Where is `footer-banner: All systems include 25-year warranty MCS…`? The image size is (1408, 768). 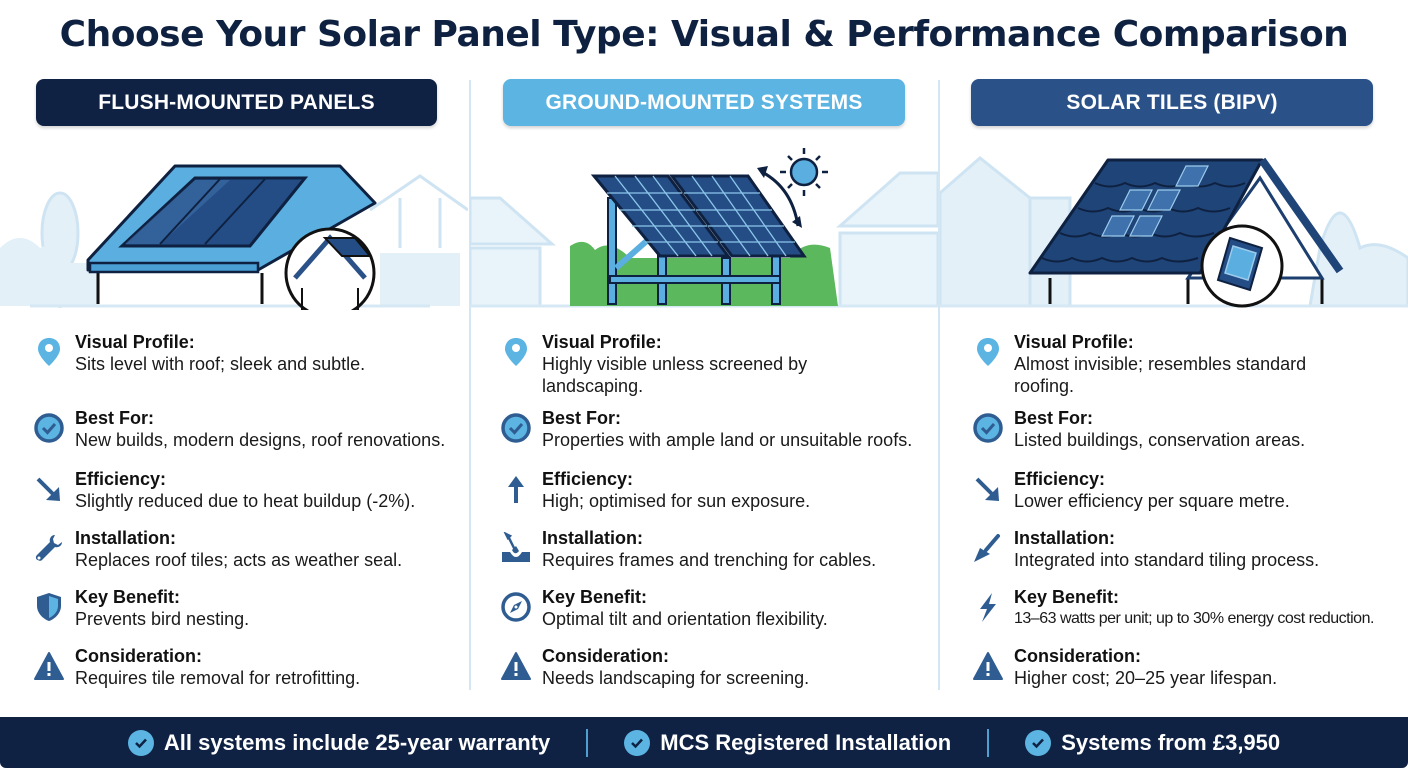
footer-banner: All systems include 25-year warranty MCS… is located at coordinates (704, 742).